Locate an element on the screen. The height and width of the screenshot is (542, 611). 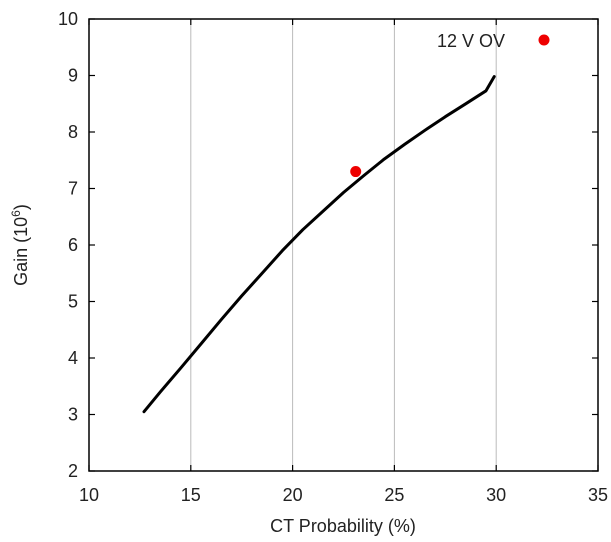
y-axis-title: Gain (106) is located at coordinates (20, 245).